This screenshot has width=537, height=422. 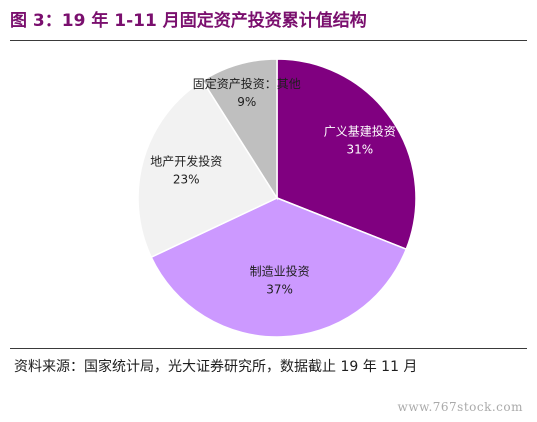 What do you see at coordinates (279, 289) in the screenshot?
I see `slice-value-label: 37%` at bounding box center [279, 289].